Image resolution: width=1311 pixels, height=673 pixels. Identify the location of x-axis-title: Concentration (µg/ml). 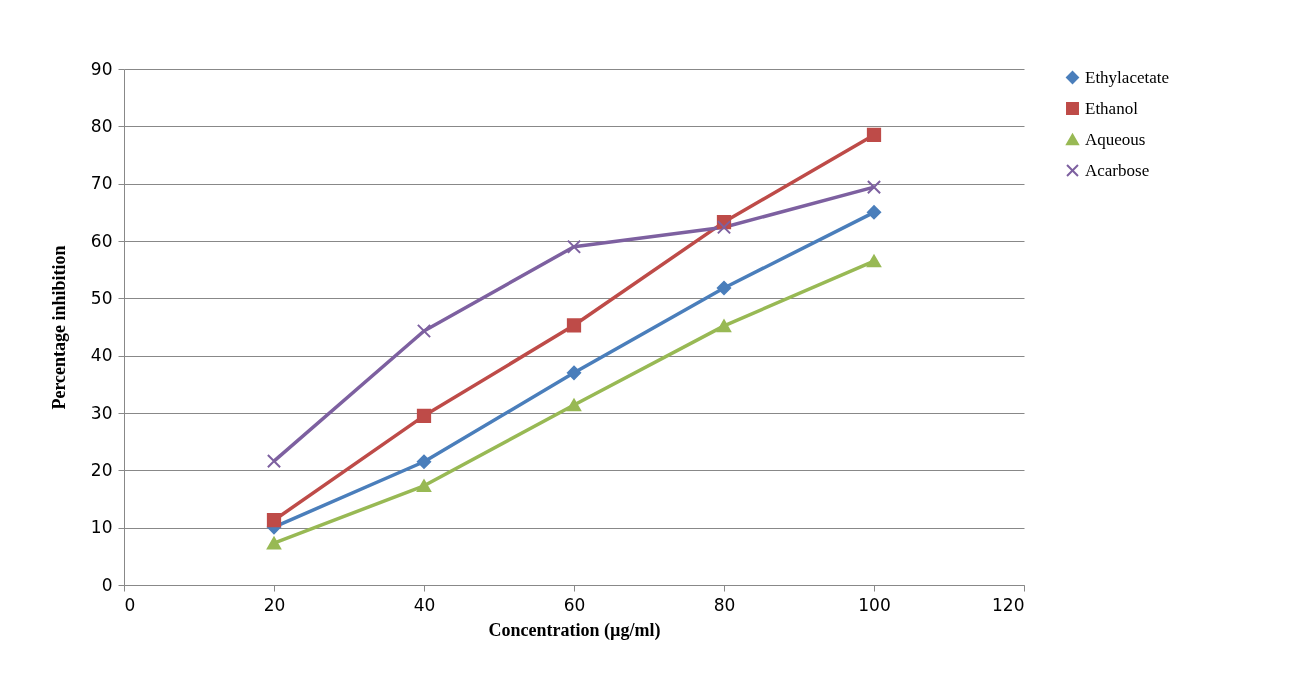
(574, 630).